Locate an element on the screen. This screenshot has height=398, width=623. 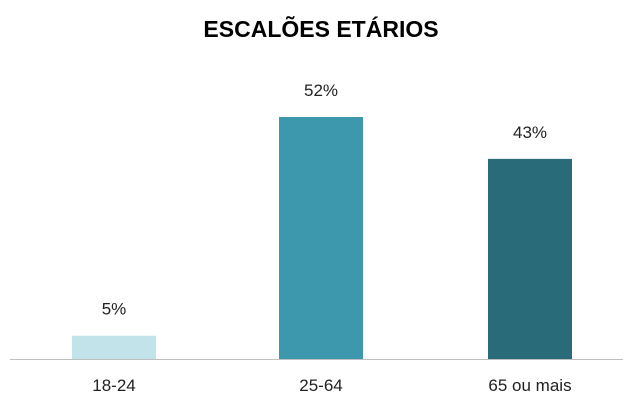
data-label: 43% is located at coordinates (530, 132).